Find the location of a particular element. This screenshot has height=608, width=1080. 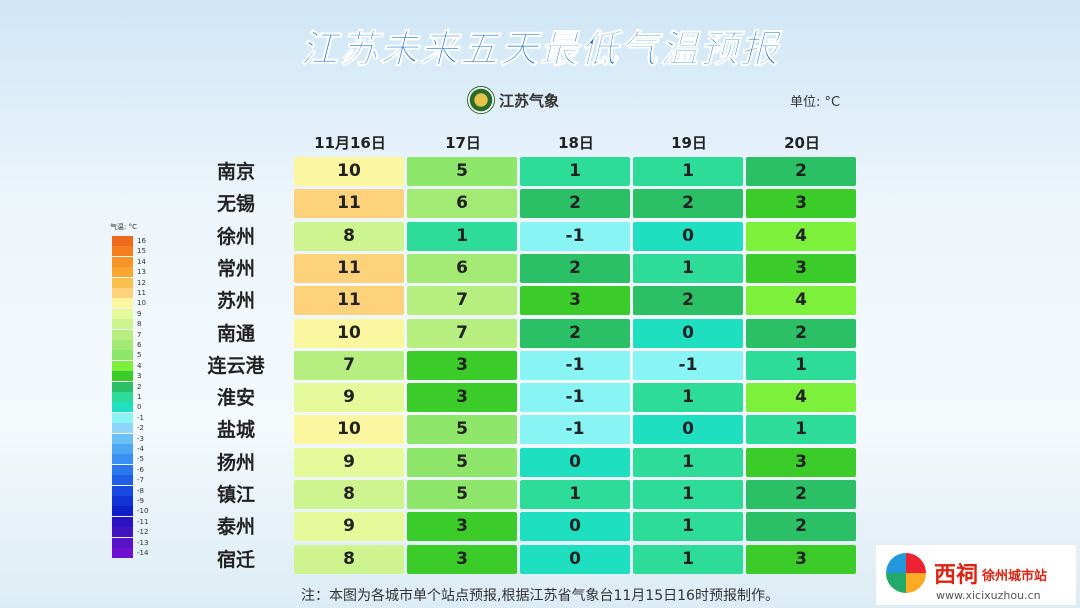

watermark-brand: 西祠 is located at coordinates (956, 575).